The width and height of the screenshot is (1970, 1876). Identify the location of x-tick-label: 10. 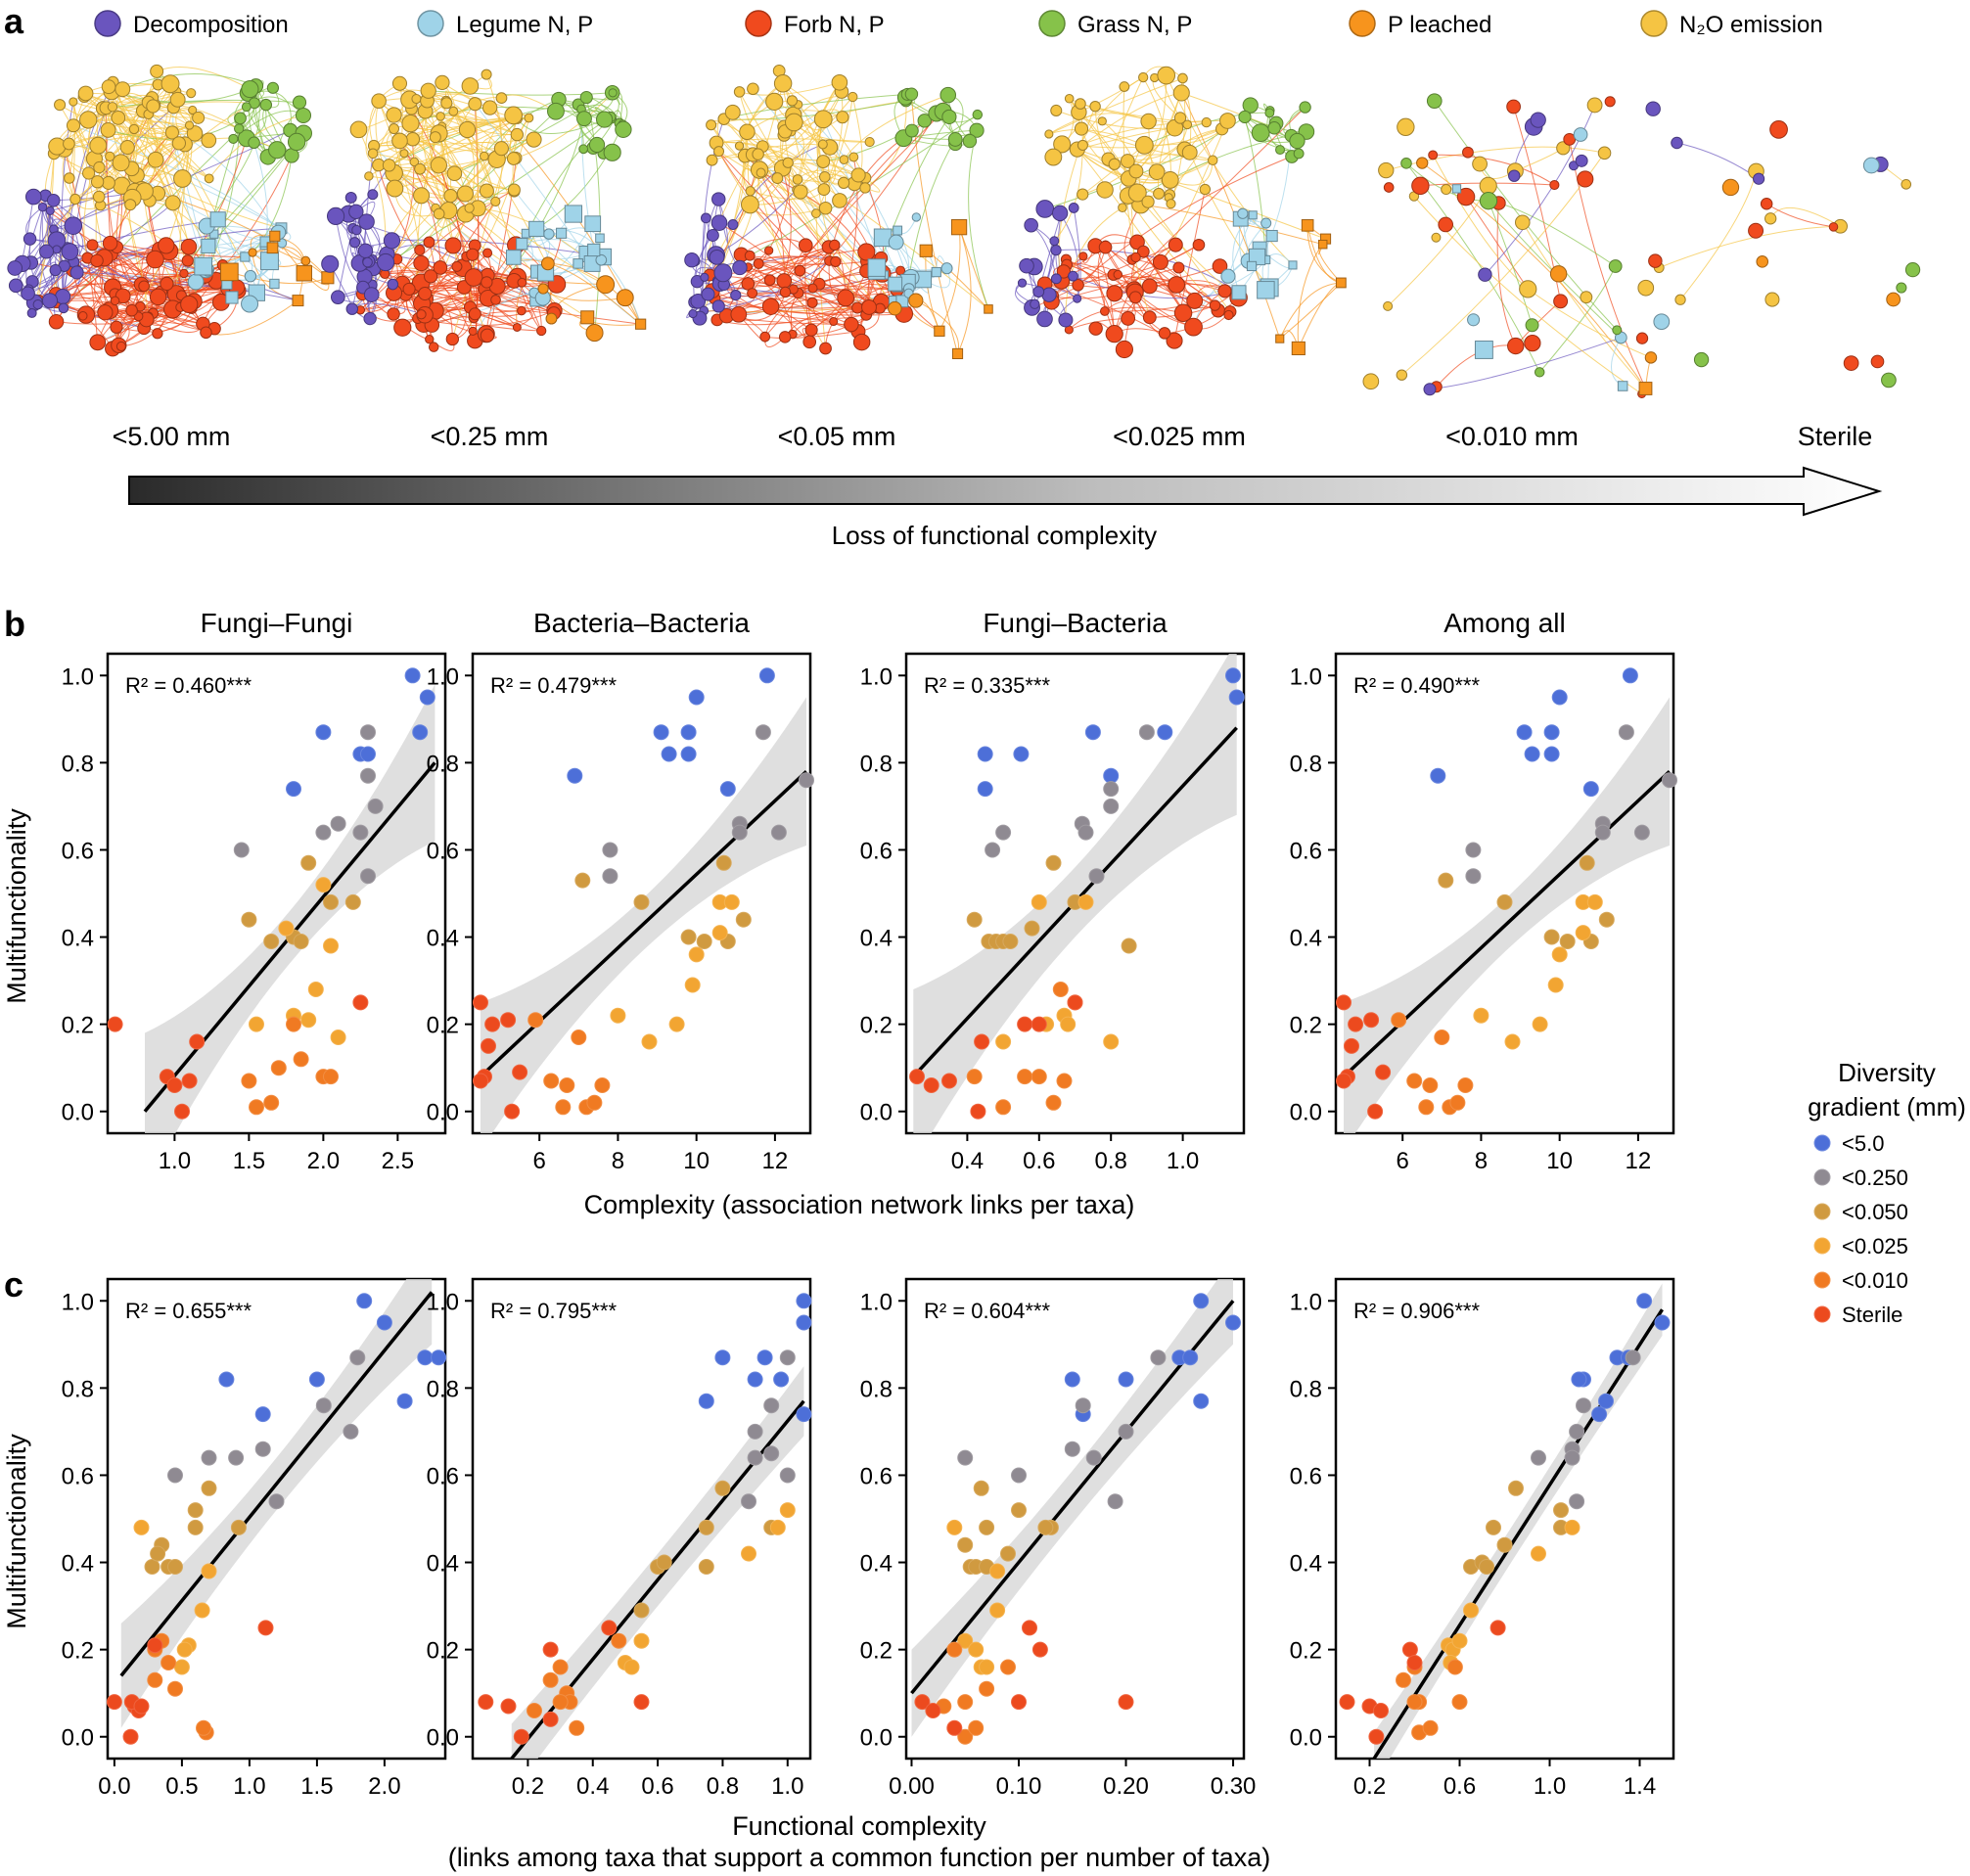
(1559, 1161).